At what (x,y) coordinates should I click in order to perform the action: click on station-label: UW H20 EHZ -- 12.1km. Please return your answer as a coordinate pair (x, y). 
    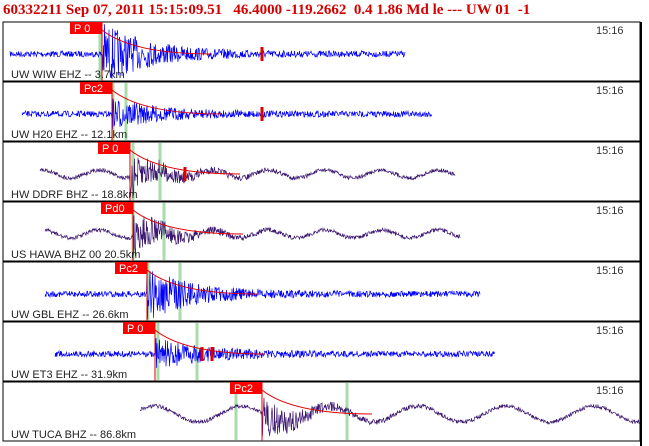
    Looking at the image, I should click on (69, 135).